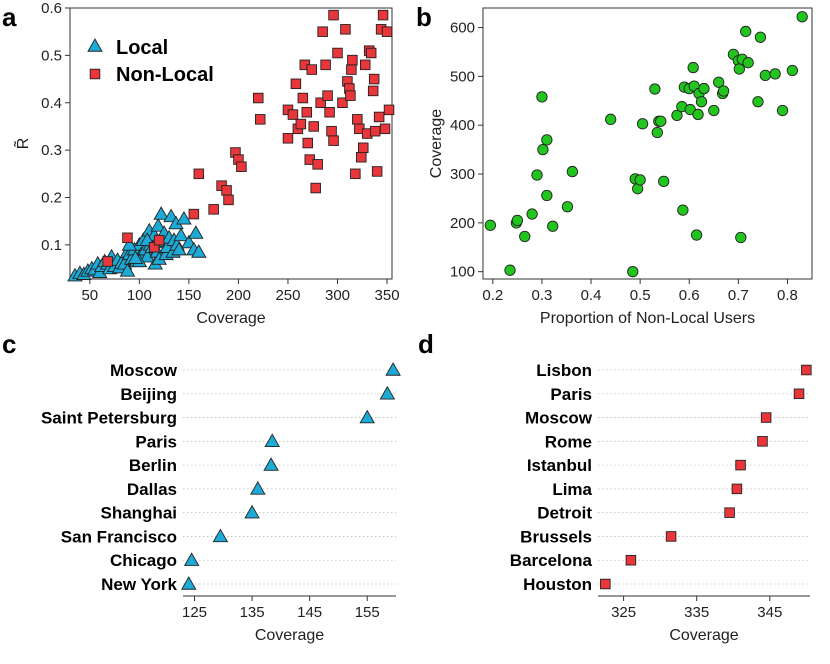 This screenshot has width=830, height=664. I want to click on panel-b-xtick-label: 0.5, so click(640, 295).